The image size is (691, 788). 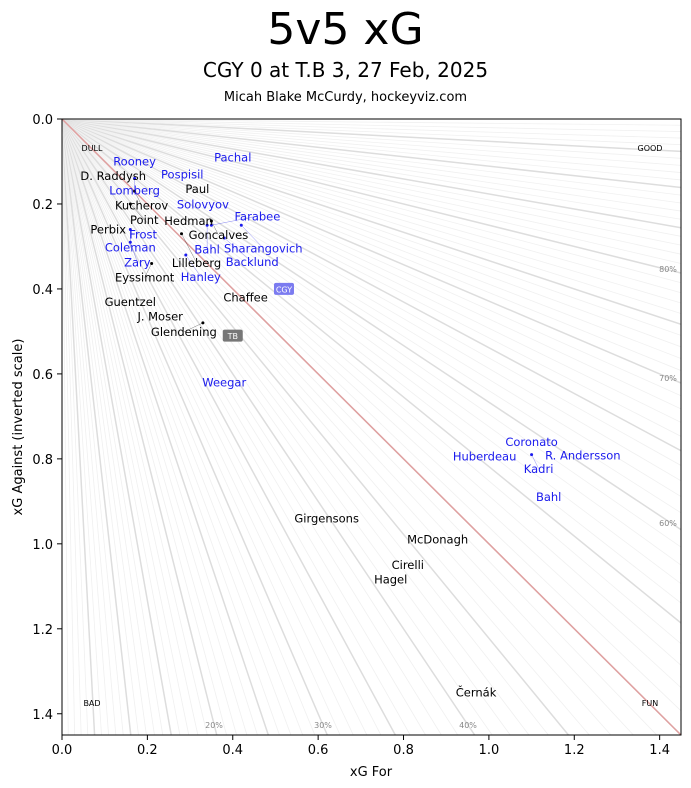 I want to click on x-tick-label: 0.2, so click(x=147, y=750).